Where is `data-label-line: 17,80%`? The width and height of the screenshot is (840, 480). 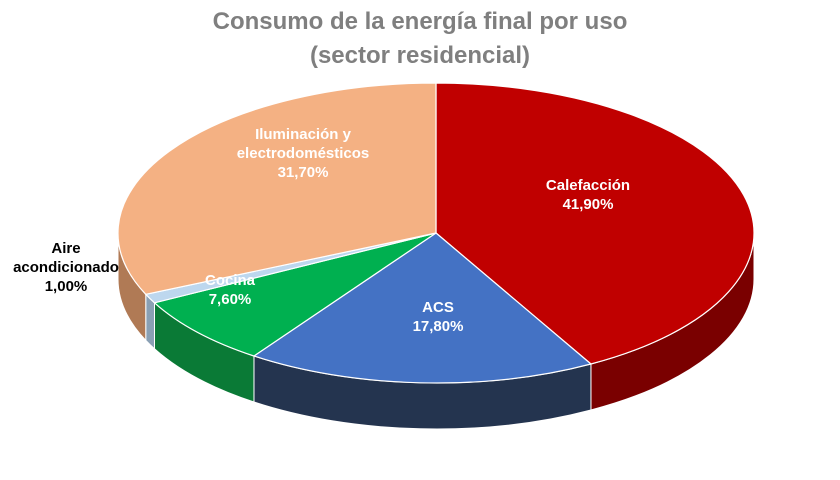
data-label-line: 17,80% is located at coordinates (438, 326).